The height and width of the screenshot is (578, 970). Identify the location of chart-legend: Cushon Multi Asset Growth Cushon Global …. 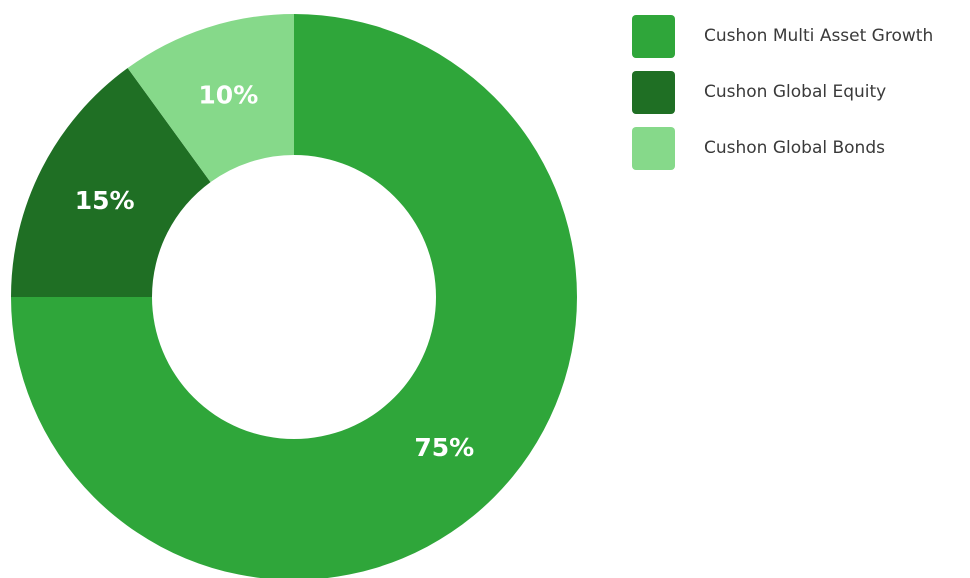
(782, 98).